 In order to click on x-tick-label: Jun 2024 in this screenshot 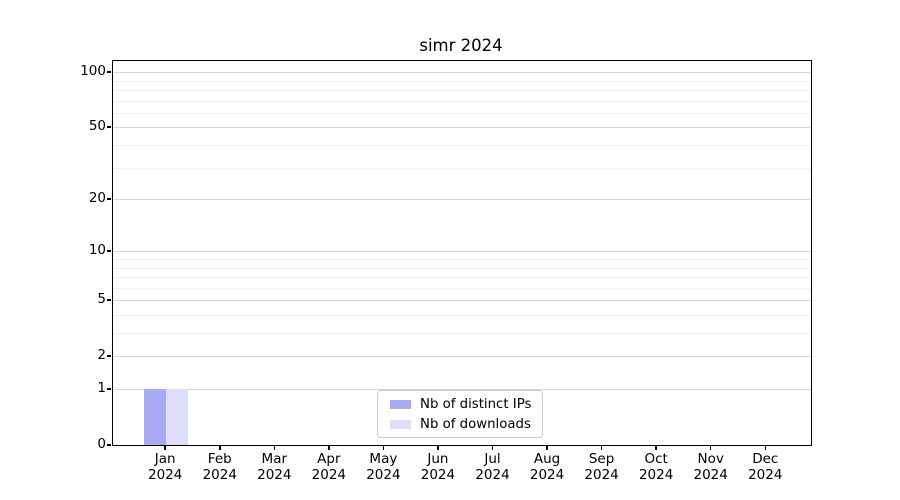, I will do `click(438, 467)`.